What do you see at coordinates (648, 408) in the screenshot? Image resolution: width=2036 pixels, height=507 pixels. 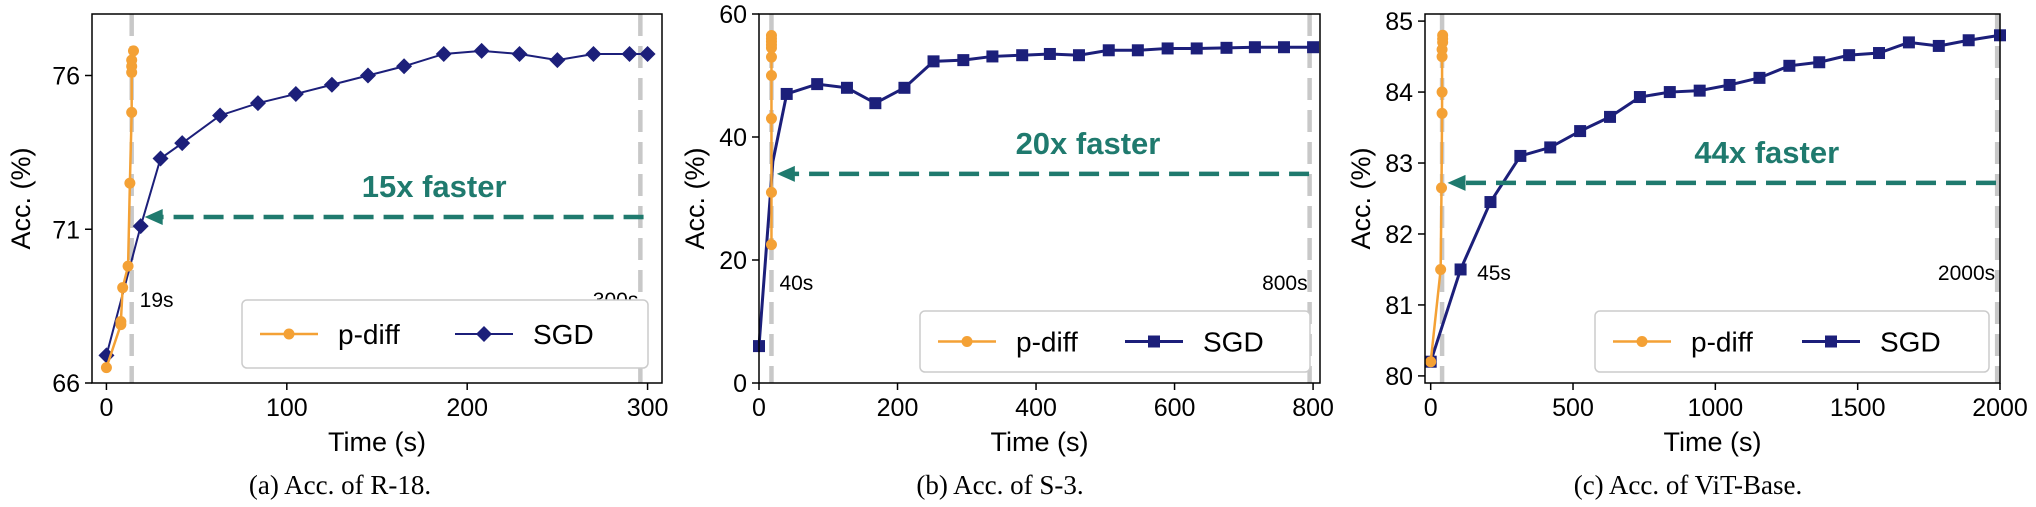 I see `x-tick-label: 300` at bounding box center [648, 408].